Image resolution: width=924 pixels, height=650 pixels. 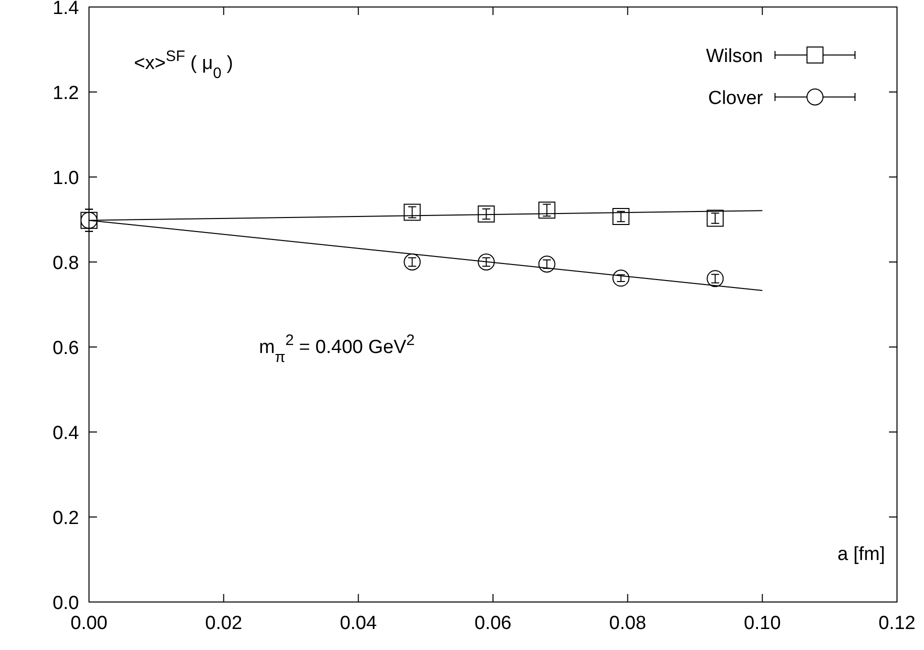 What do you see at coordinates (89, 623) in the screenshot?
I see `x-tick-label: 0.00` at bounding box center [89, 623].